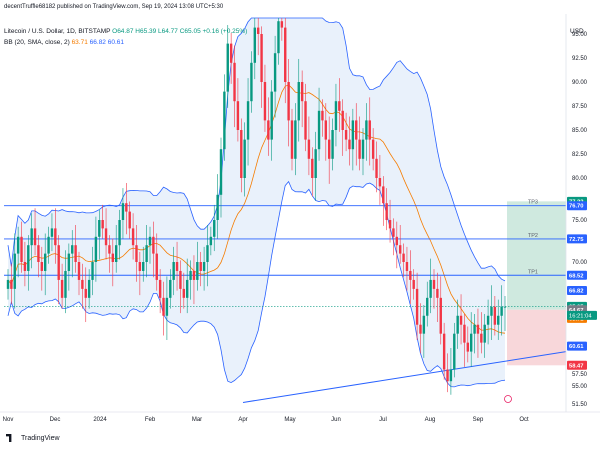  Describe the element at coordinates (55, 420) in the screenshot. I see `x-tick-label: Dec` at that location.